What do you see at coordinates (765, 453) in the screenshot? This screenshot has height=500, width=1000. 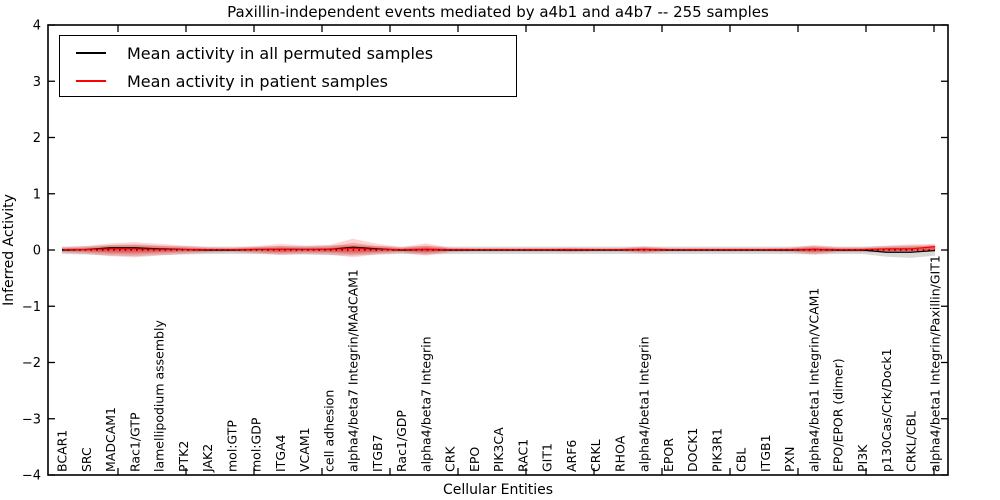 I see `x-category-label: ITGB1` at bounding box center [765, 453].